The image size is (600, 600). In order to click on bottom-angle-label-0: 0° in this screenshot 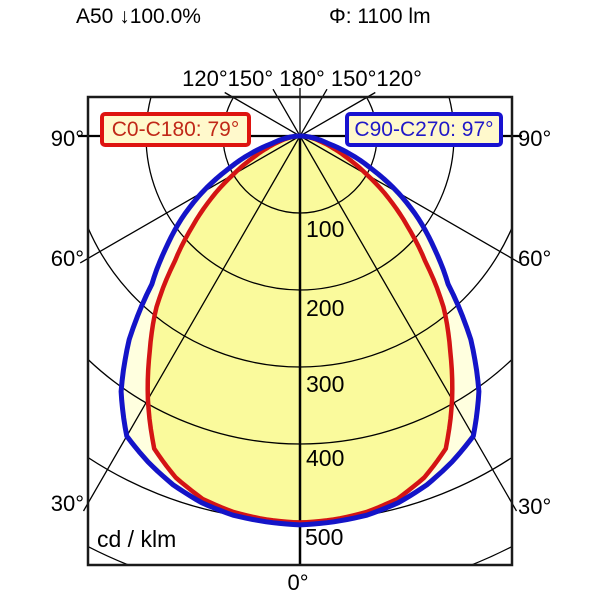, I will do `click(298, 582)`.